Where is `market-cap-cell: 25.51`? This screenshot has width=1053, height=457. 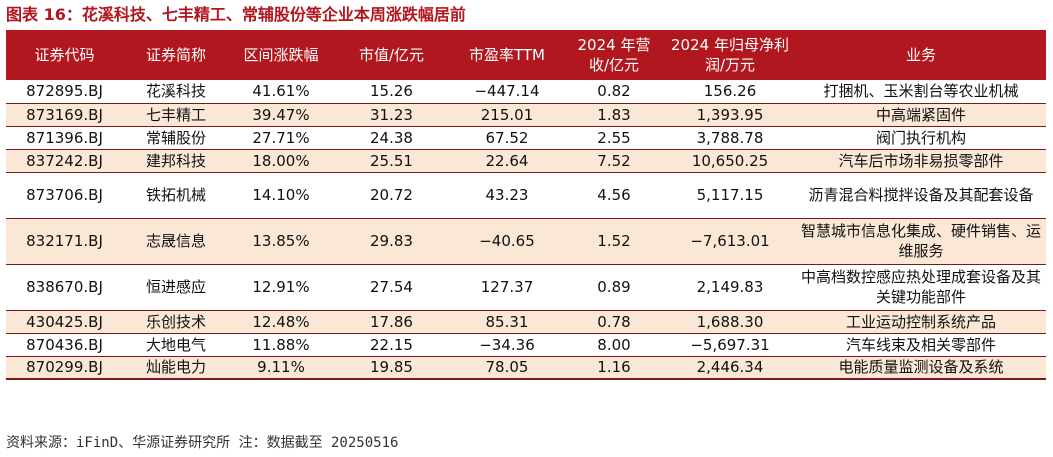 market-cap-cell: 25.51 is located at coordinates (391, 161).